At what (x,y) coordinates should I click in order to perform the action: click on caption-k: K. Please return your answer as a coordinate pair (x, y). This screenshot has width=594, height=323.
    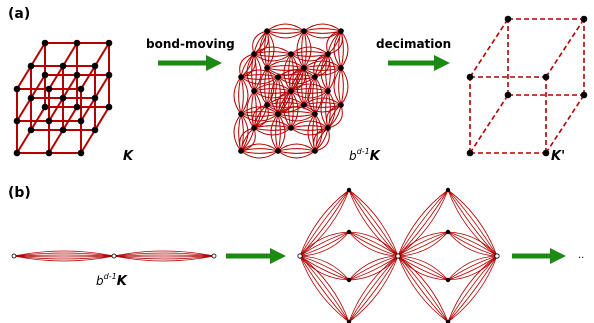
    Looking at the image, I should click on (128, 156).